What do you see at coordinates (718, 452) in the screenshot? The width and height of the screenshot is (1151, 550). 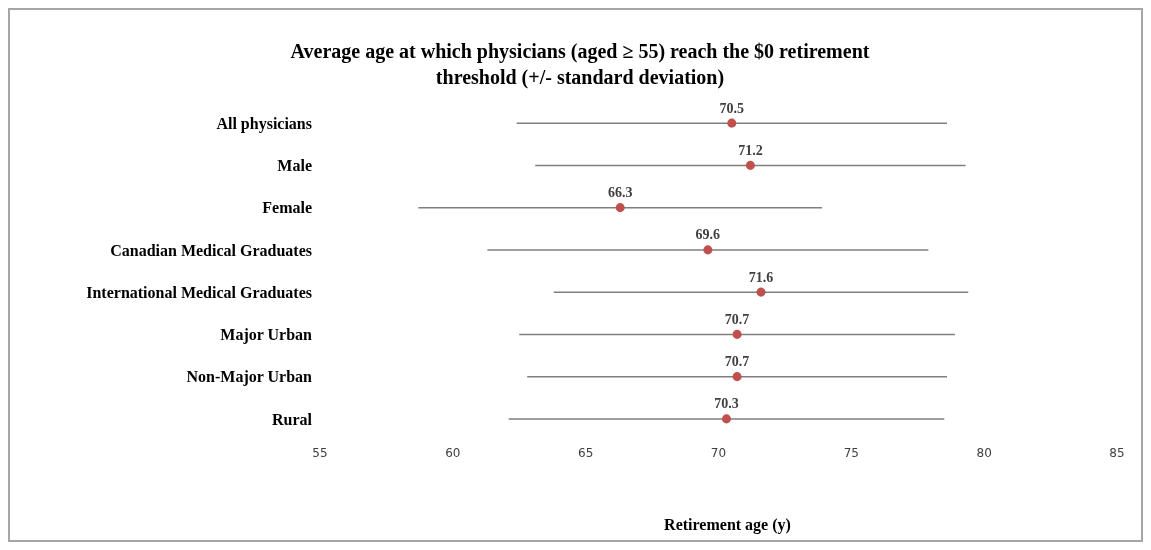 I see `x-tick-label: 70` at bounding box center [718, 452].